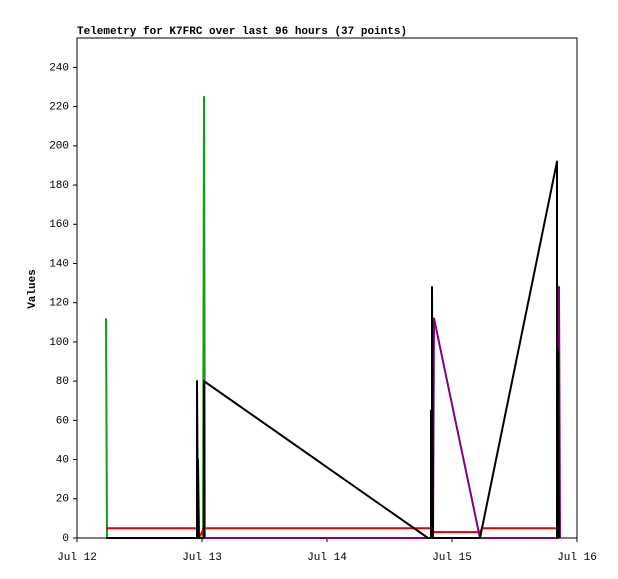 Image resolution: width=618 pixels, height=579 pixels. What do you see at coordinates (59, 147) in the screenshot?
I see `y-tick-label: 200` at bounding box center [59, 147].